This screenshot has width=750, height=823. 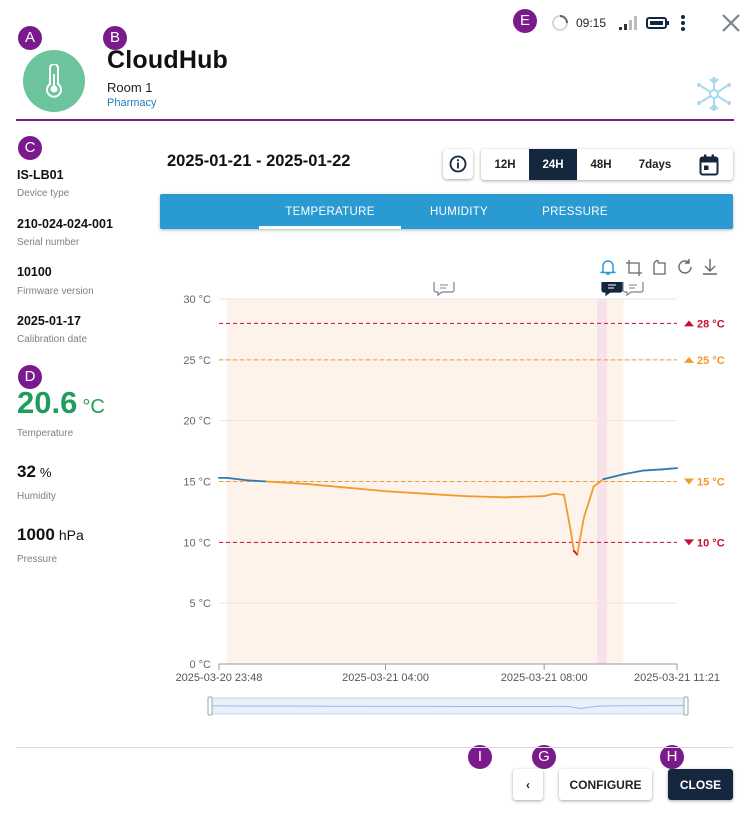 I want to click on time-range-selector: 12H 24H 48H 7days, so click(x=607, y=164).